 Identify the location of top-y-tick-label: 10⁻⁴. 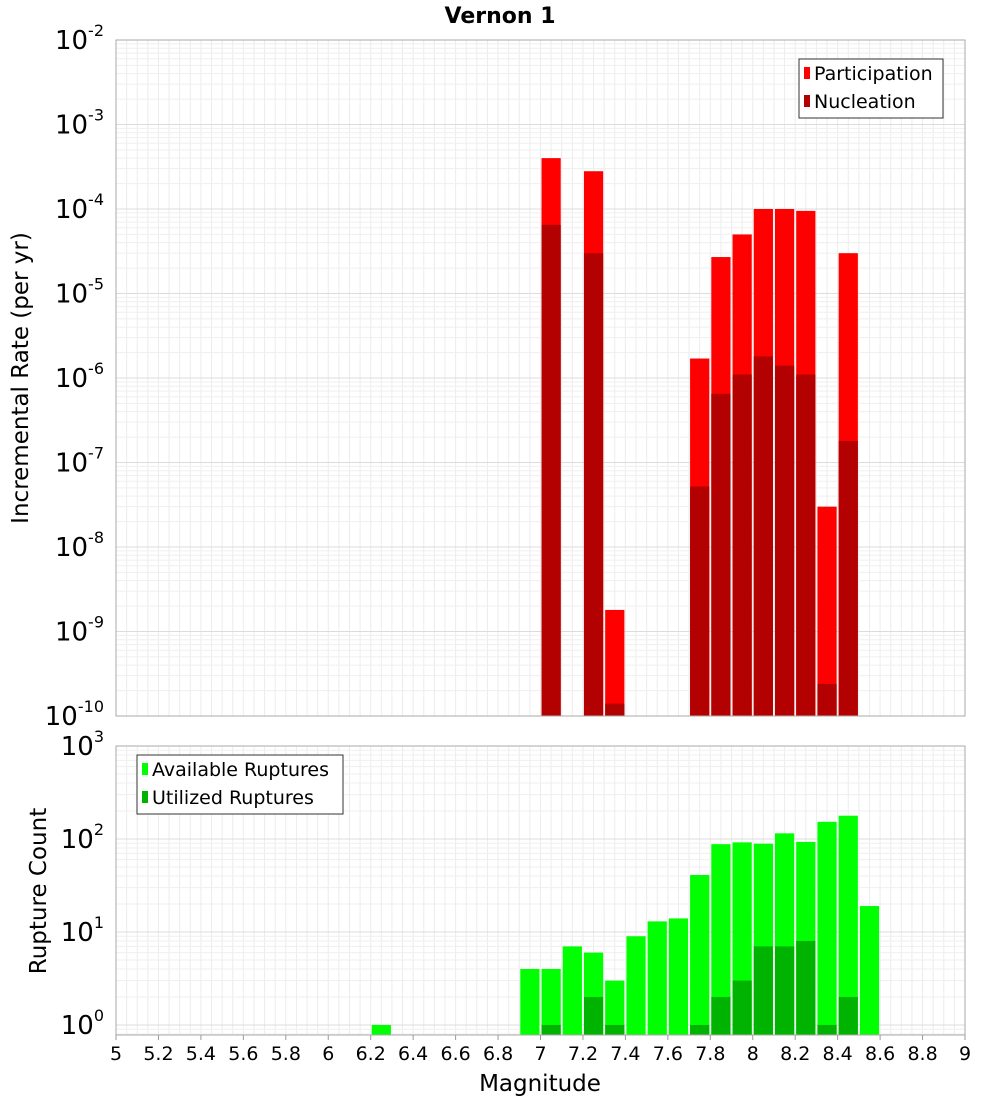
(79, 207).